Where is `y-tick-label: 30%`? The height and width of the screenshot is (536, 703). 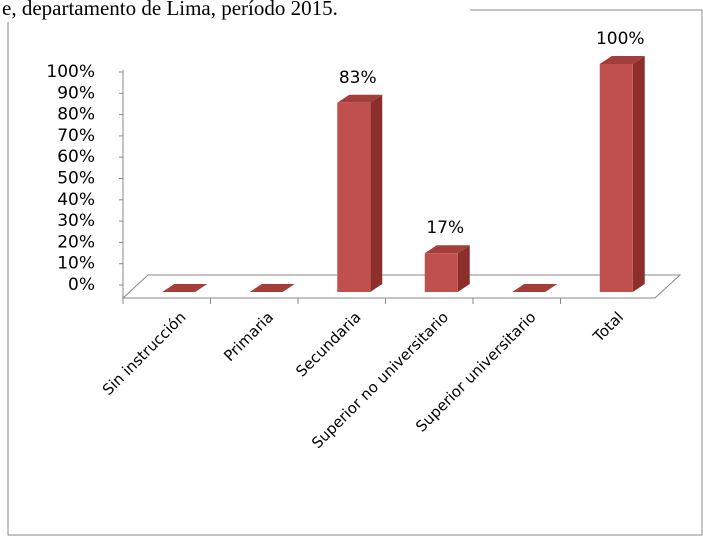
y-tick-label: 30% is located at coordinates (76, 221).